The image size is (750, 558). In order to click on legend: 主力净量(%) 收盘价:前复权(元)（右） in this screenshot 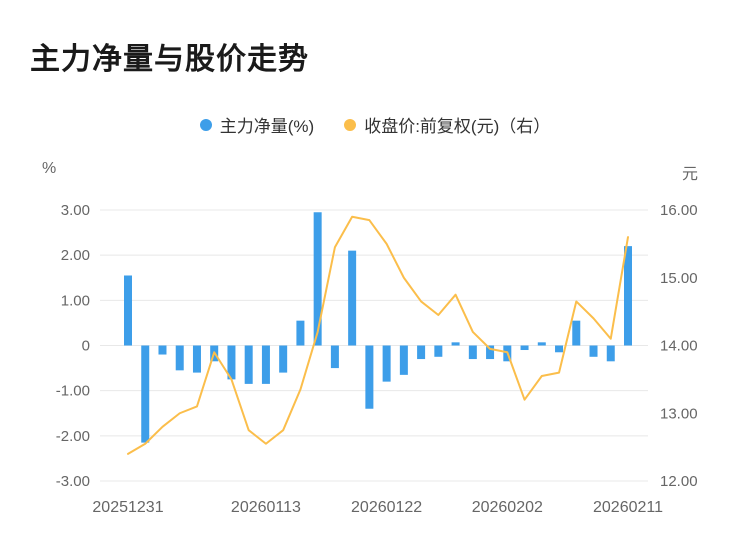, I will do `click(375, 124)`.